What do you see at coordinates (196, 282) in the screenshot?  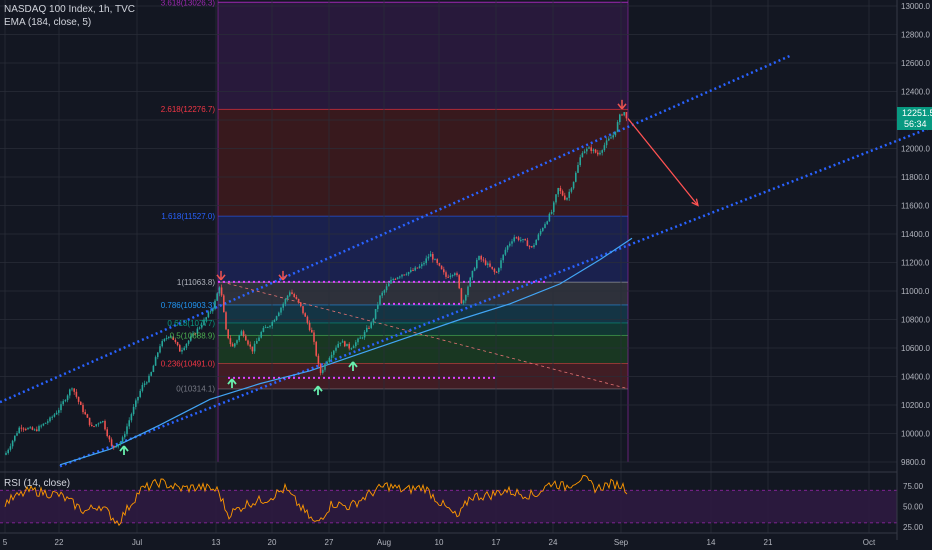 I see `fib-level-label: 1(11063.8)` at bounding box center [196, 282].